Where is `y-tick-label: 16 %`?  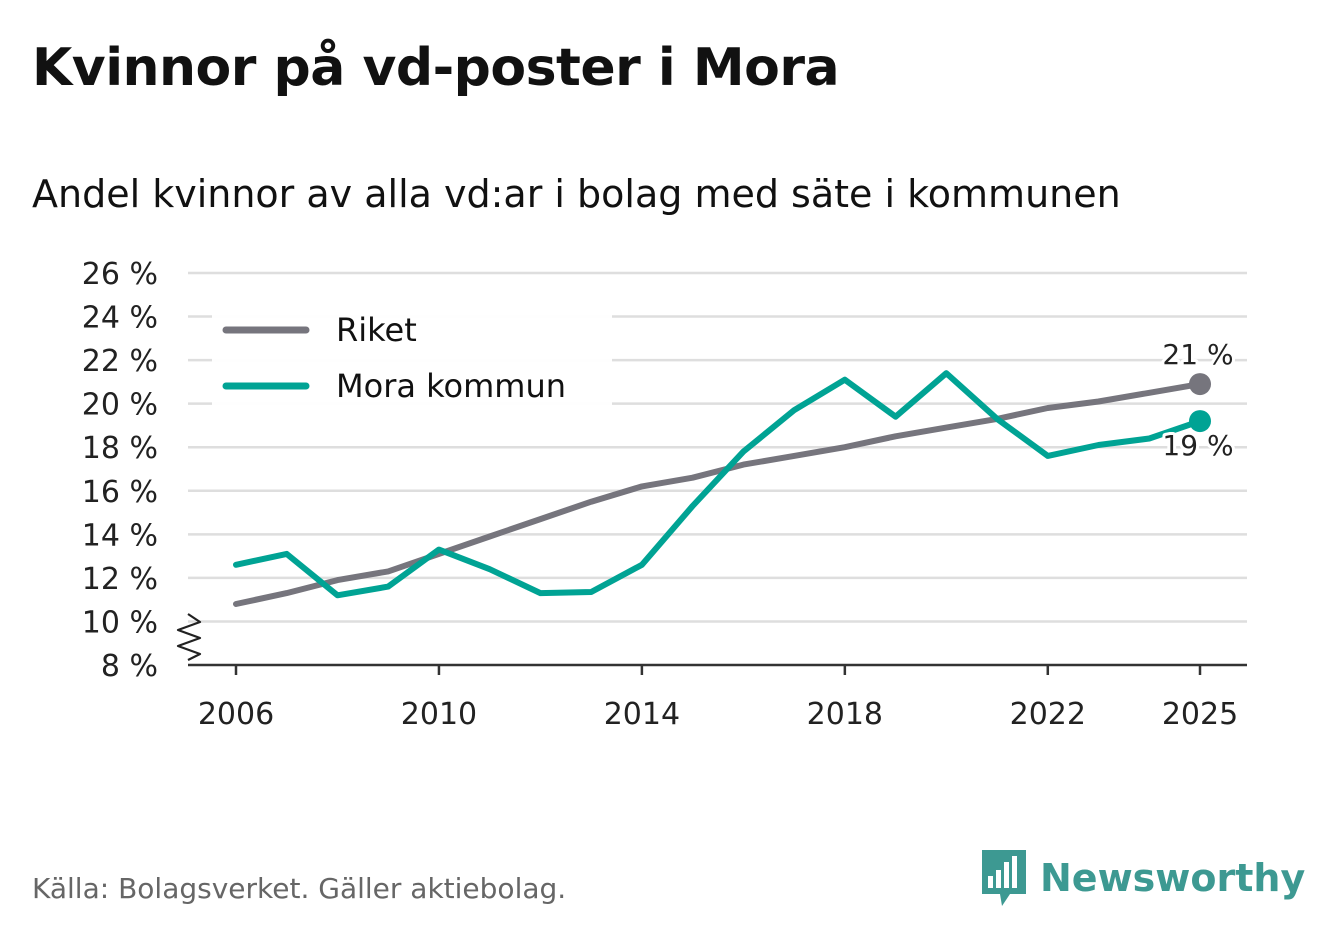 y-tick-label: 16 % is located at coordinates (120, 492).